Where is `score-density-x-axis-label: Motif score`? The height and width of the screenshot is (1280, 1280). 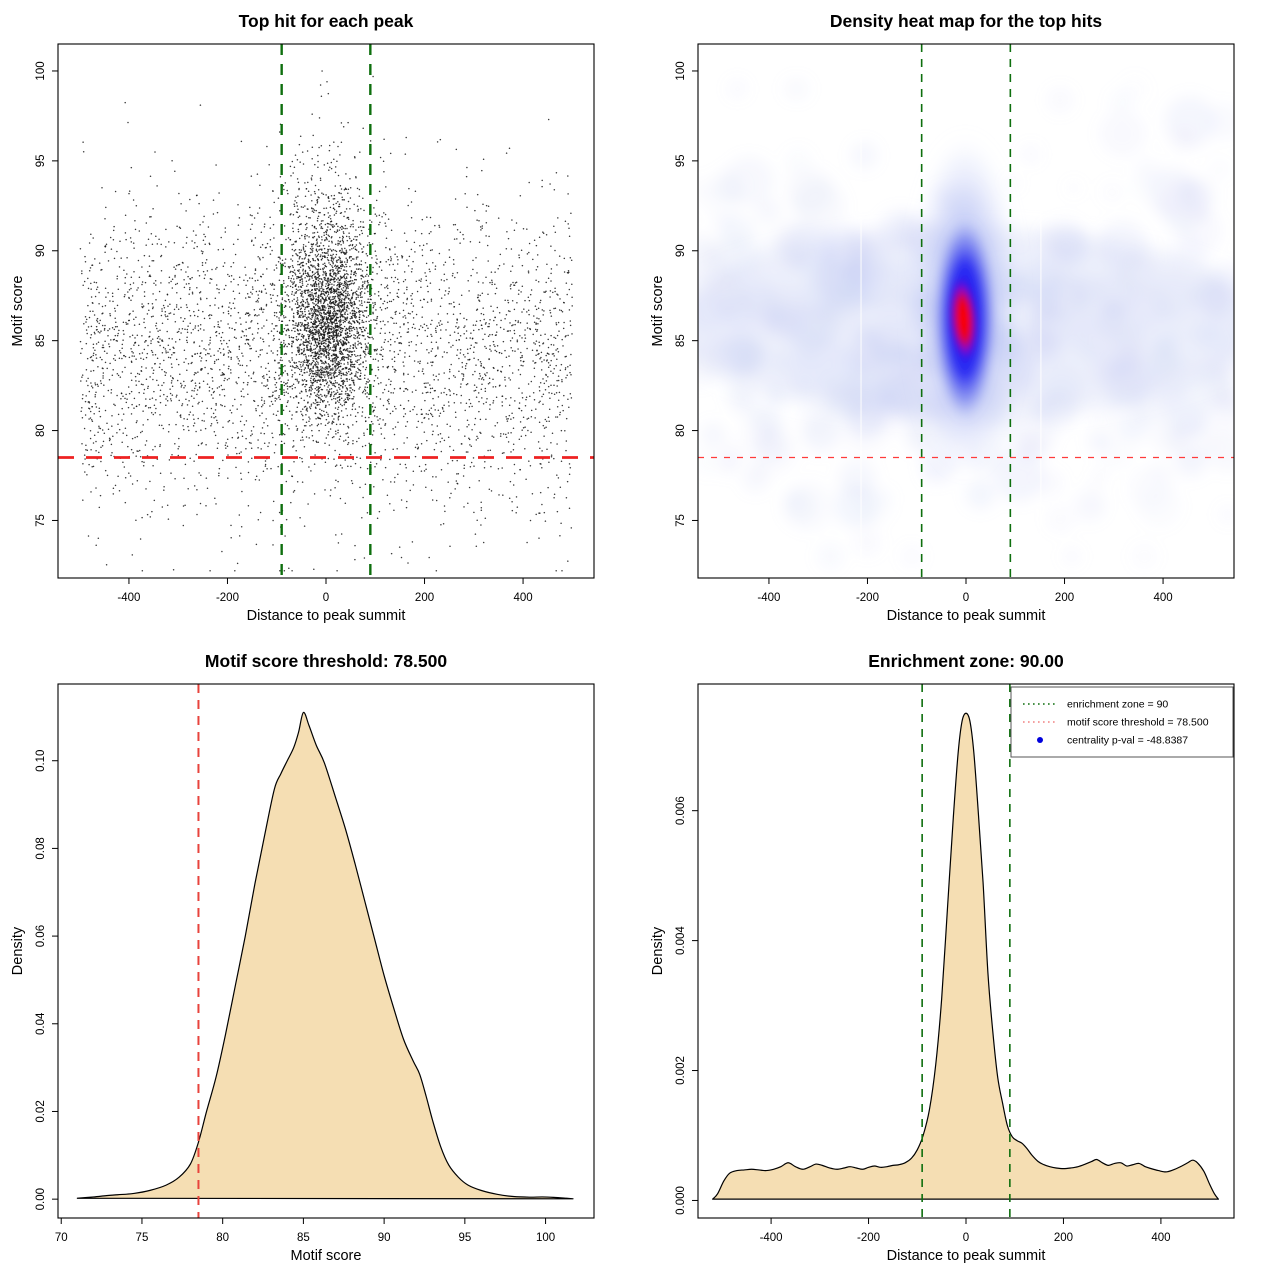 score-density-x-axis-label: Motif score is located at coordinates (326, 1256).